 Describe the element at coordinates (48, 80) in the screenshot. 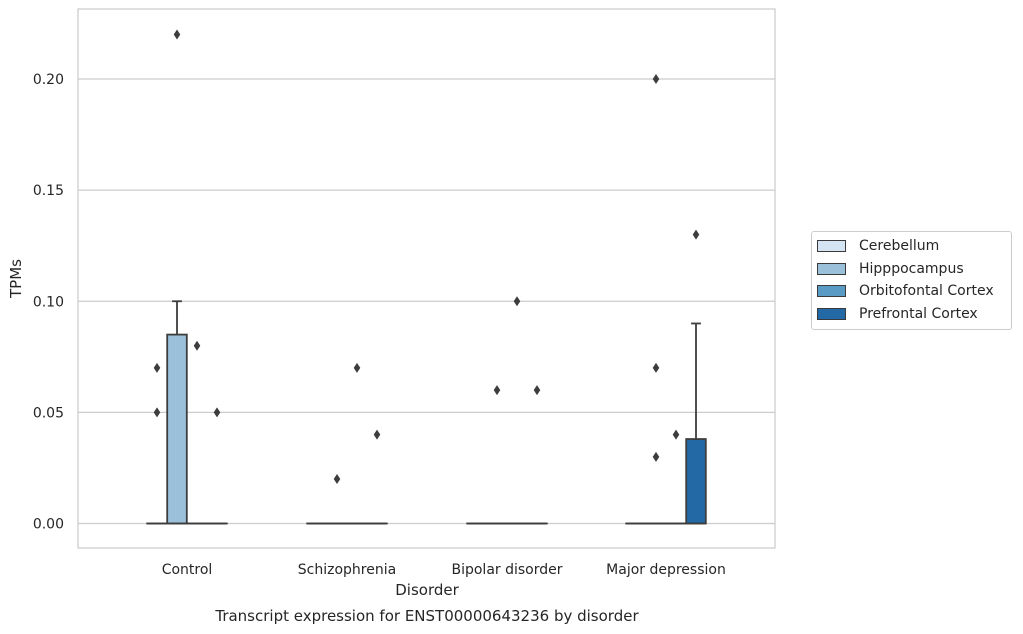

I see `y-tick-label: 0.20` at that location.